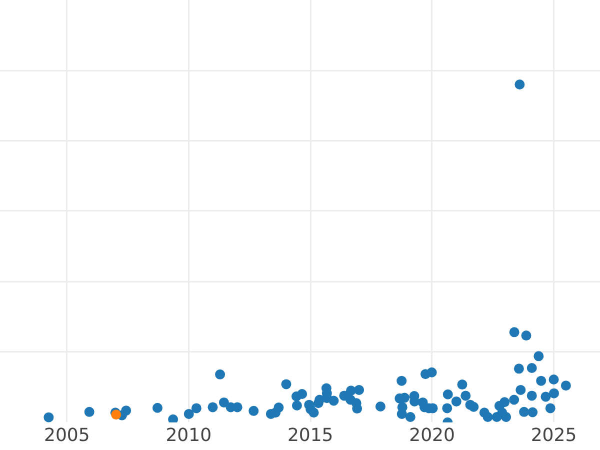 This screenshot has height=450, width=600. What do you see at coordinates (553, 435) in the screenshot?
I see `x-tick-label: 2025` at bounding box center [553, 435].